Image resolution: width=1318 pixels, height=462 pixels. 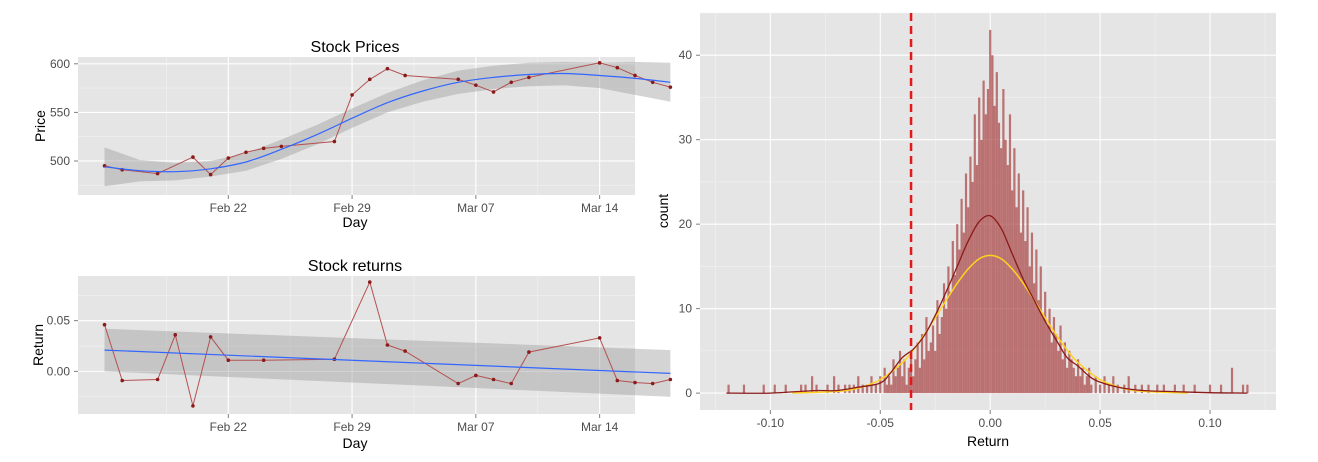 I want to click on histogram-y-tick-label: 30, so click(x=686, y=140).